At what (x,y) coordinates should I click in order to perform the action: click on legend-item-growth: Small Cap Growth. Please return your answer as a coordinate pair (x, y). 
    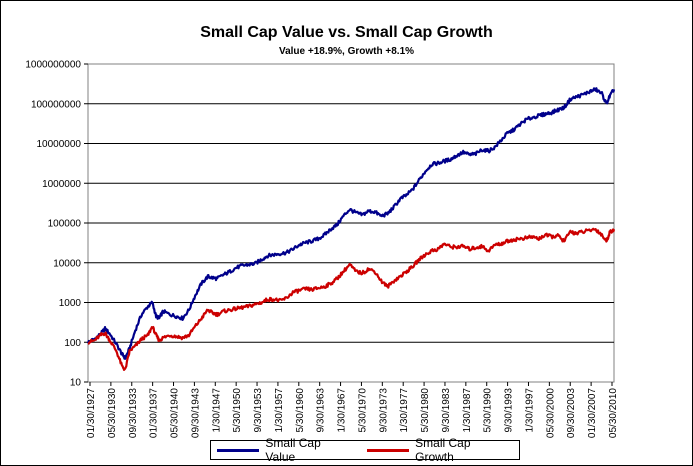
    Looking at the image, I should click on (437, 450).